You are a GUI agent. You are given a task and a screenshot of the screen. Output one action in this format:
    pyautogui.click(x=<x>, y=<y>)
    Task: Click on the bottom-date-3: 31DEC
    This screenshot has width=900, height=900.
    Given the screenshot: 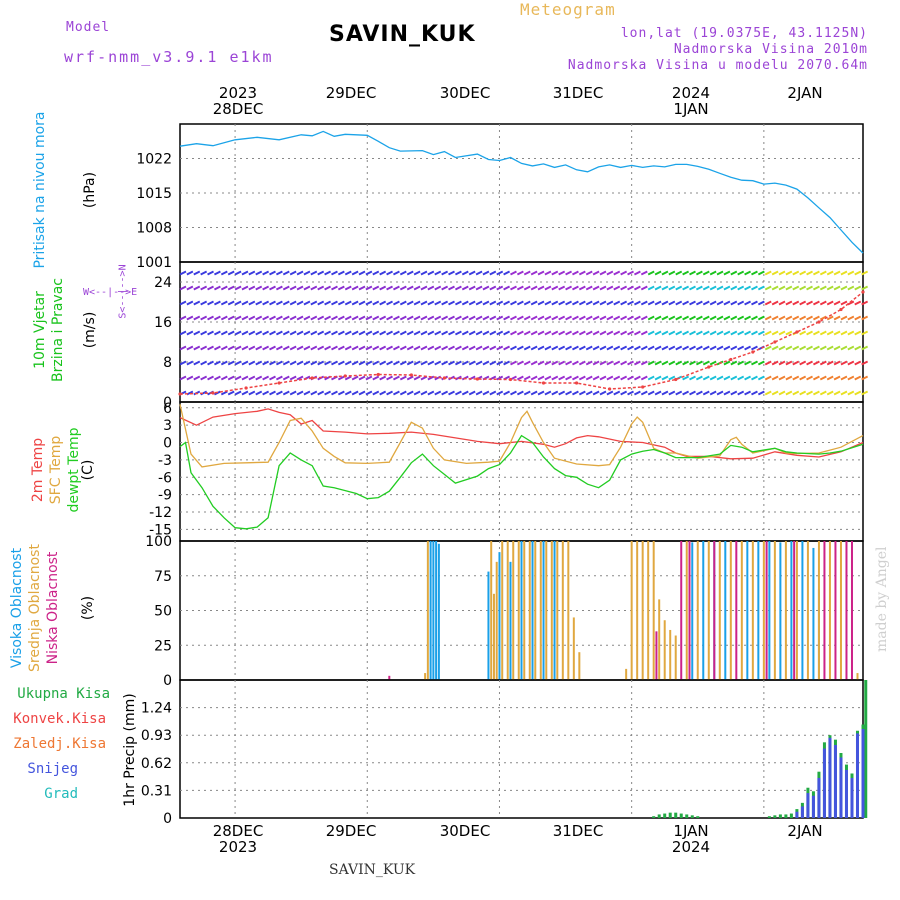 What is the action you would take?
    pyautogui.click(x=578, y=831)
    